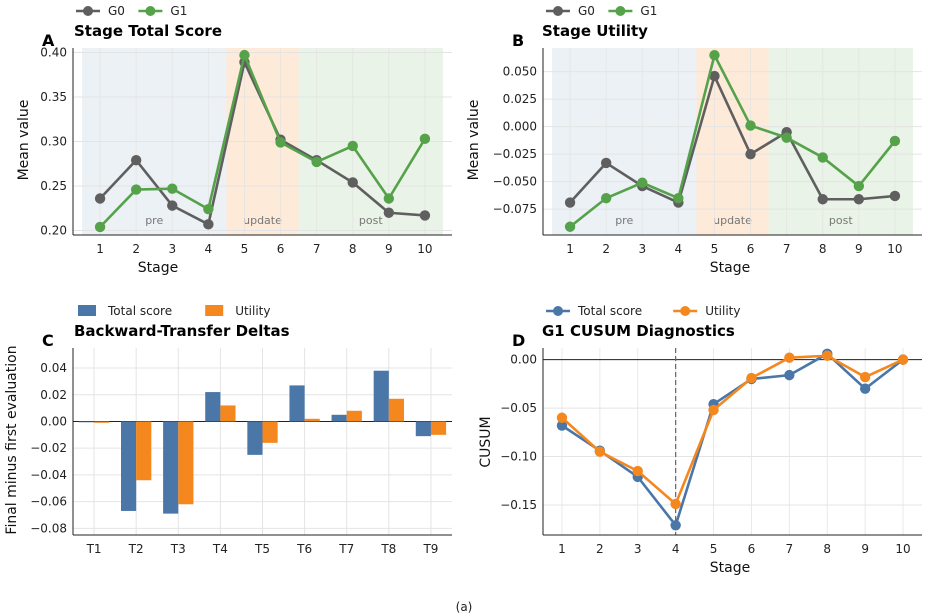 The image size is (928, 616). Describe the element at coordinates (624, 141) in the screenshot. I see `region-pre` at that location.